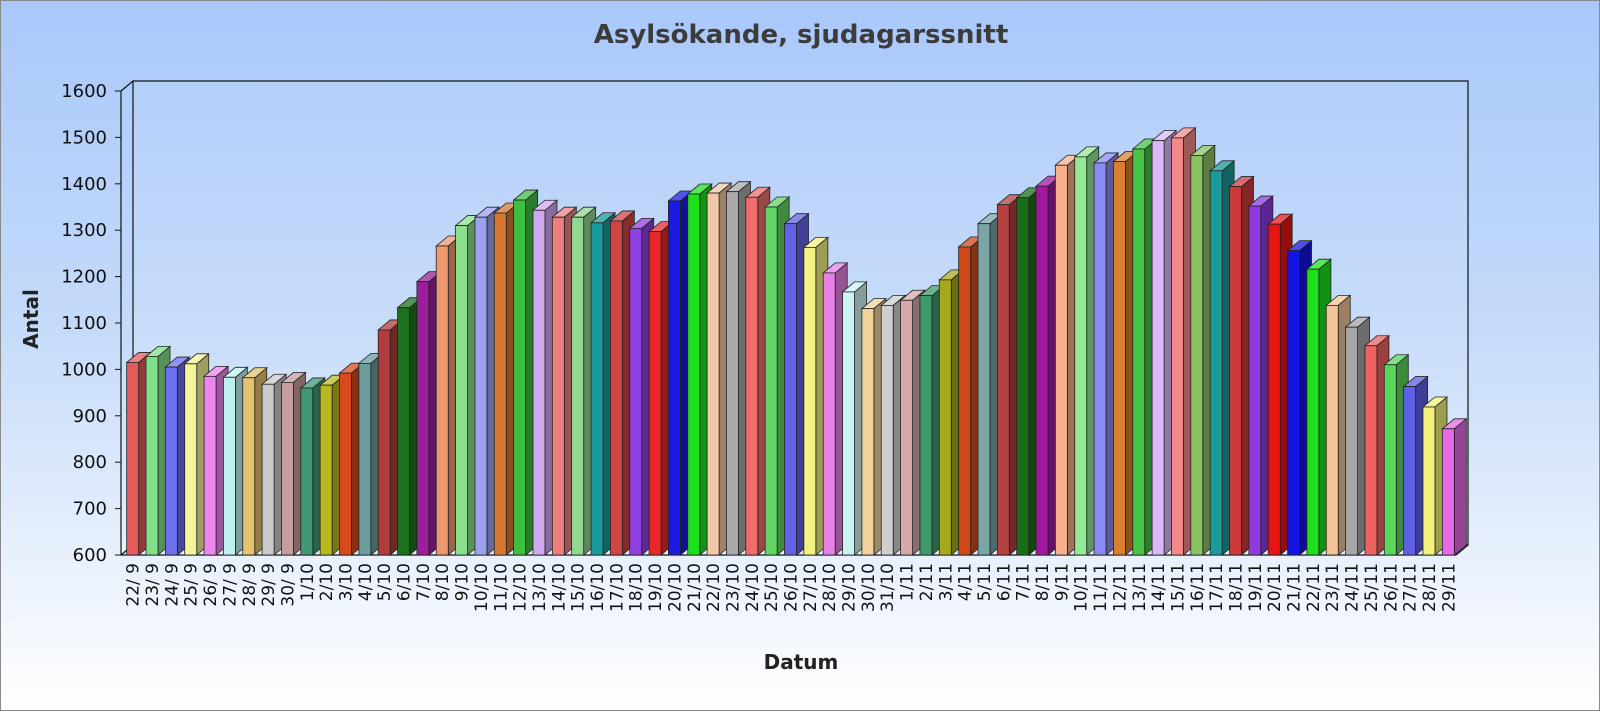 The width and height of the screenshot is (1600, 712). I want to click on x-tick-label: 18/11, so click(1237, 587).